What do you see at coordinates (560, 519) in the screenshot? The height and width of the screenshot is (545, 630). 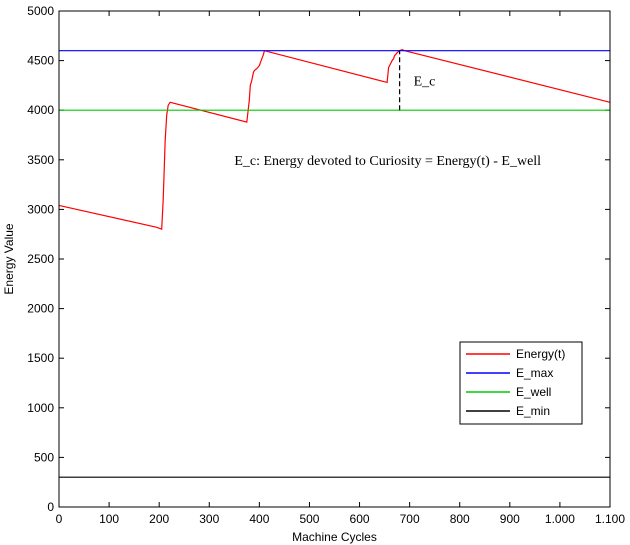 I see `x-tick-label: 1.000` at bounding box center [560, 519].